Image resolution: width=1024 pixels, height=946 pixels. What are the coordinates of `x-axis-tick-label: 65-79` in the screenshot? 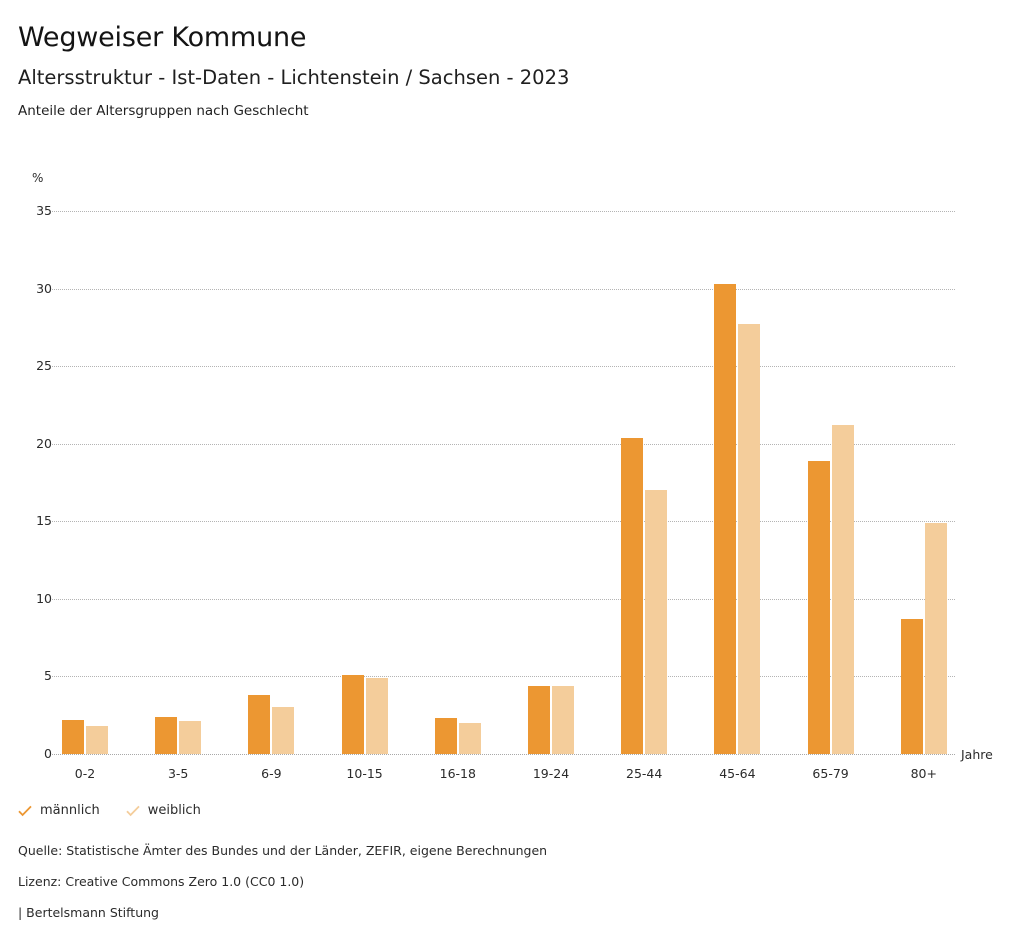 It's located at (830, 773).